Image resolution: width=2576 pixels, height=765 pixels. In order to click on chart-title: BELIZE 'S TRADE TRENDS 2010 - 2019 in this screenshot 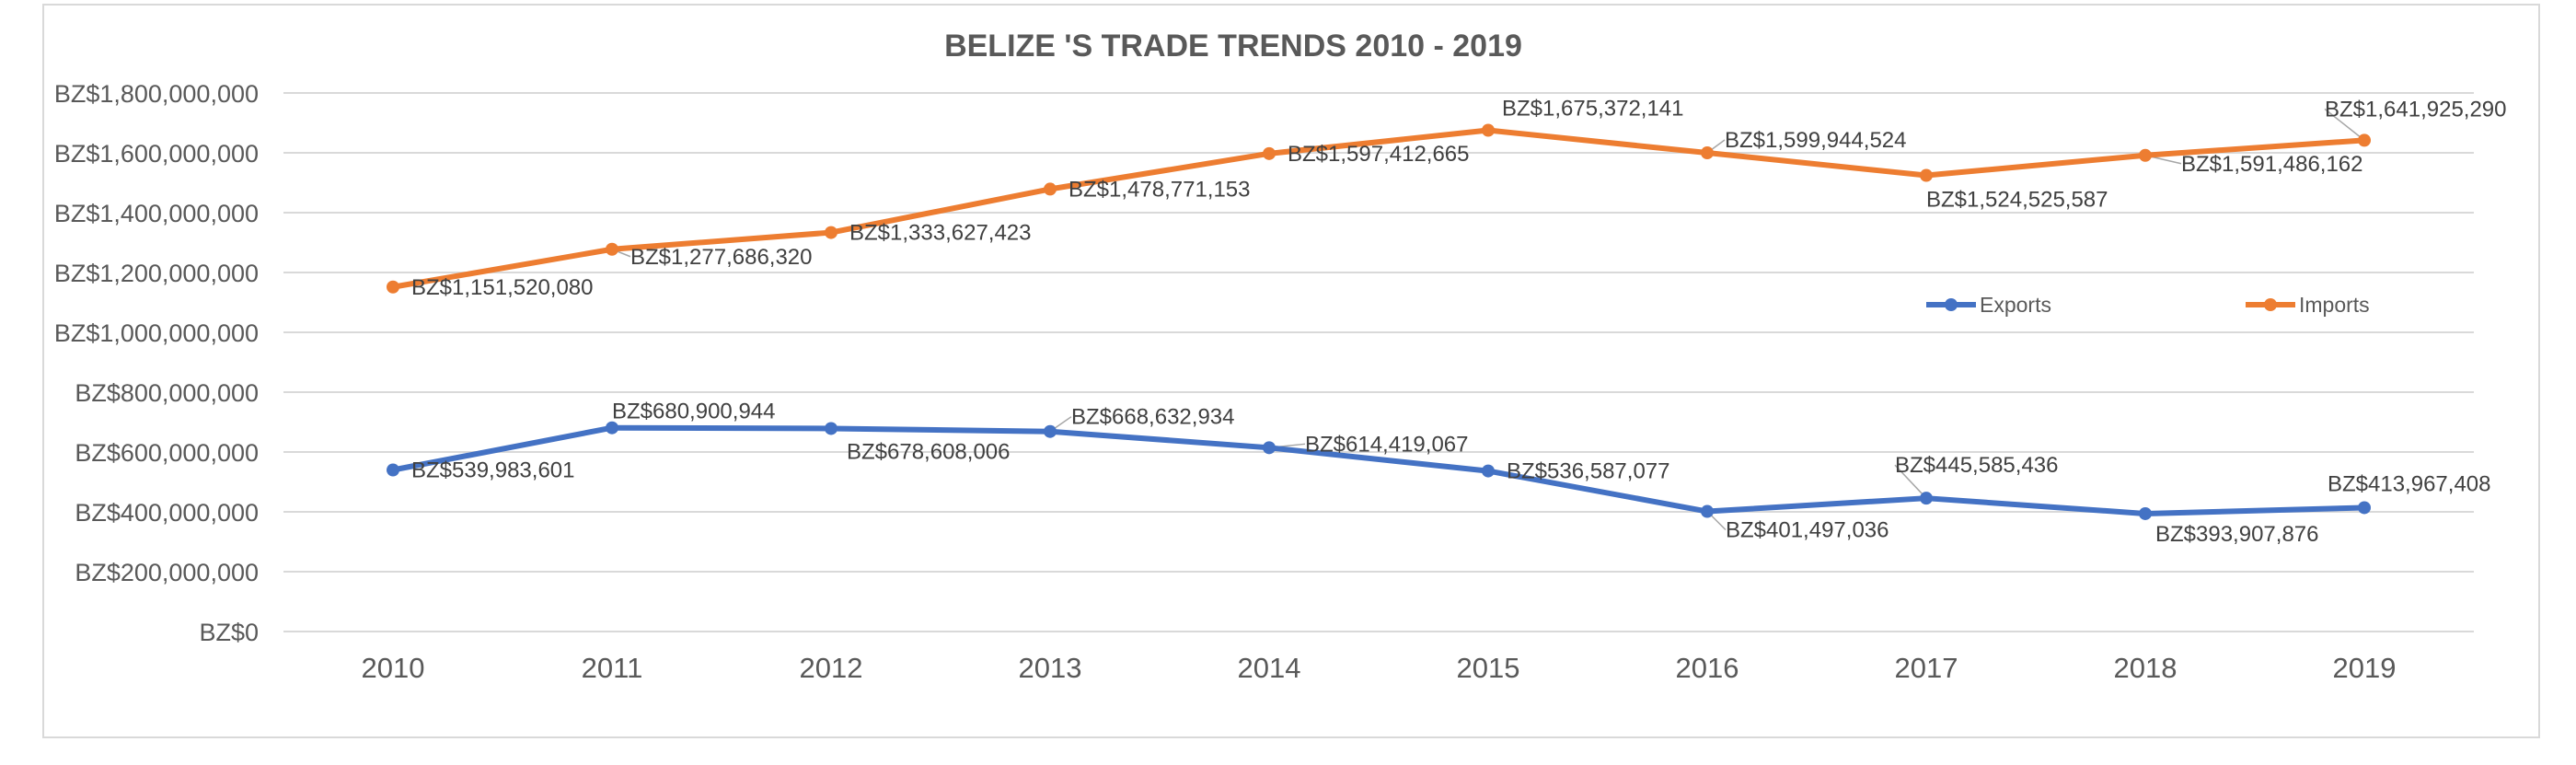, I will do `click(1233, 46)`.